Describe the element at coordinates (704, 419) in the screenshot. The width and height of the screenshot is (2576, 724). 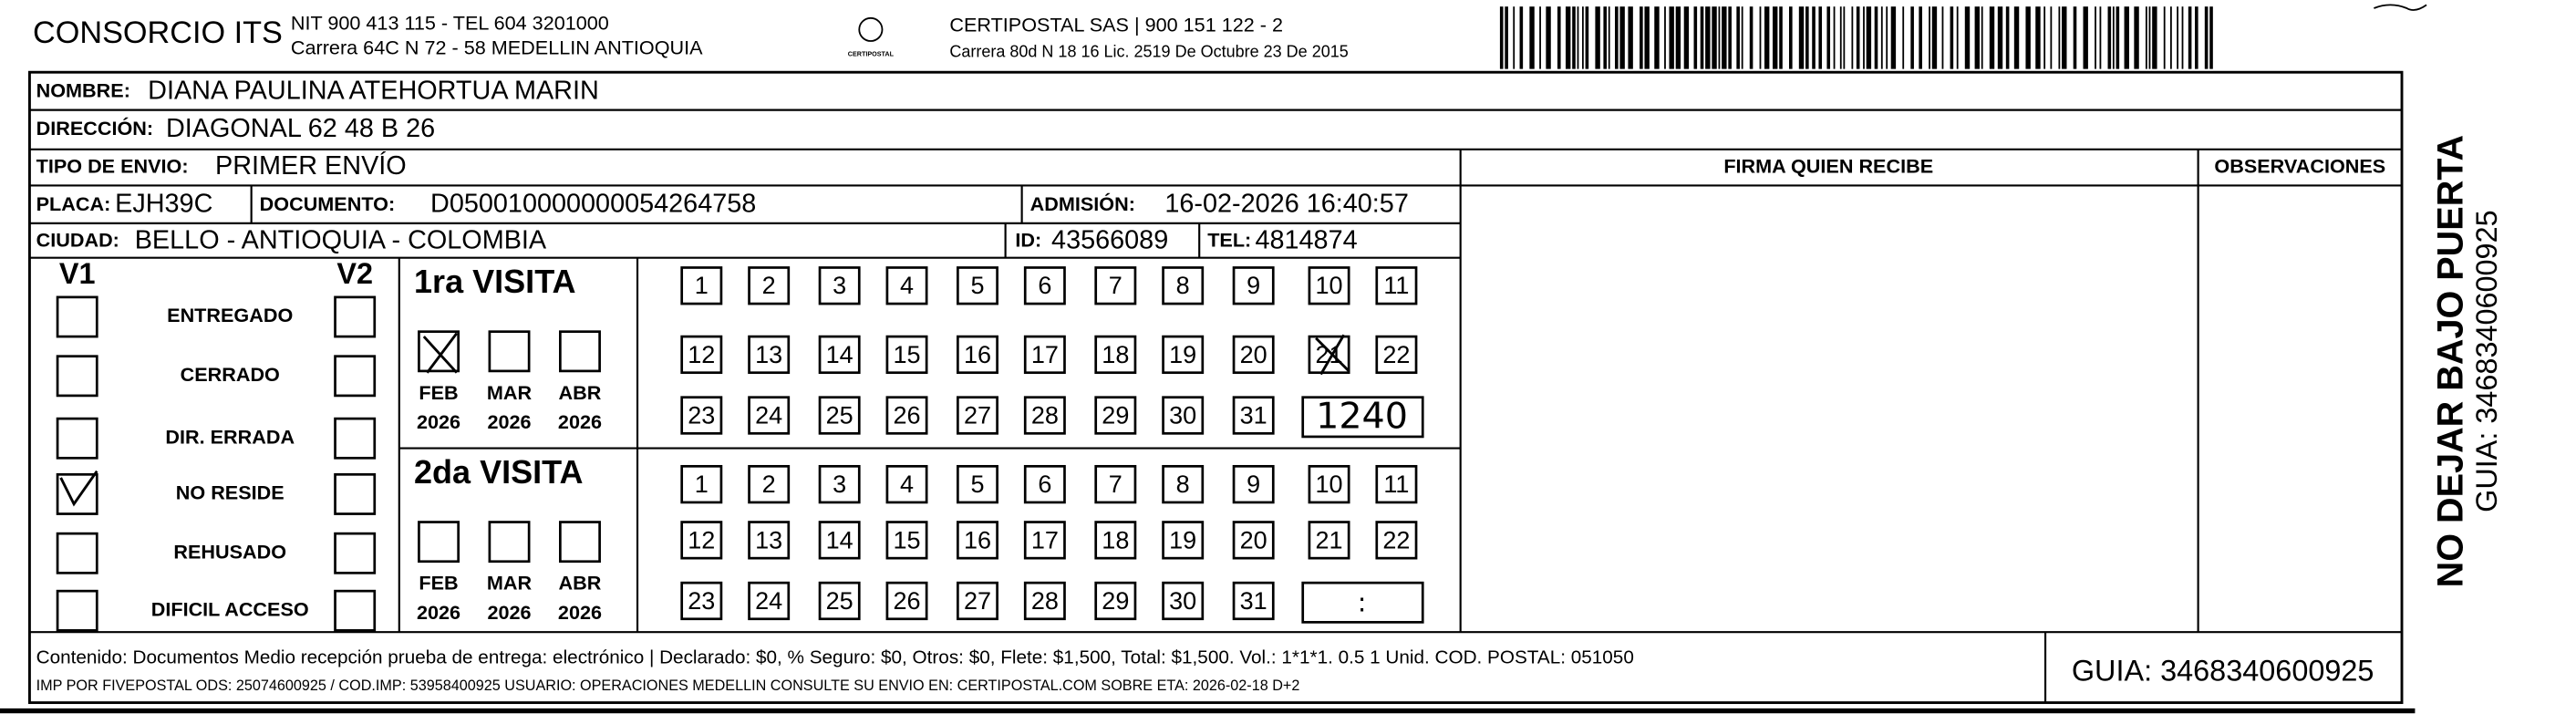
I see `handwritten-marks` at that location.